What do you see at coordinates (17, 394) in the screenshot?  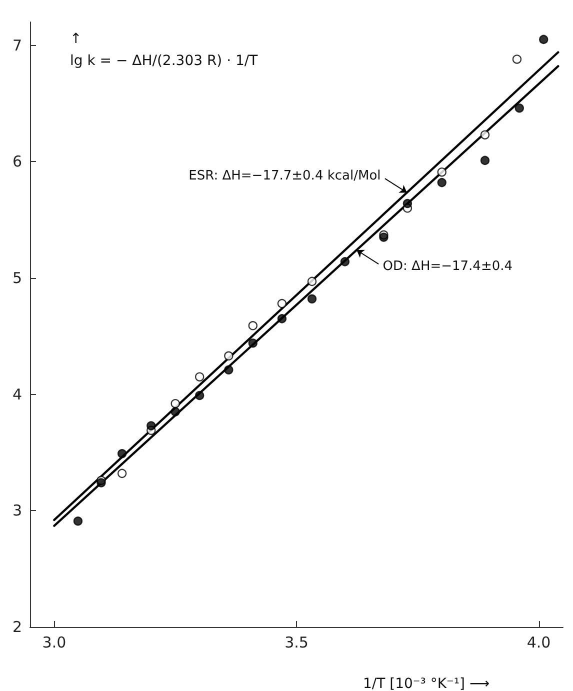 I see `y-tick-label: 4` at bounding box center [17, 394].